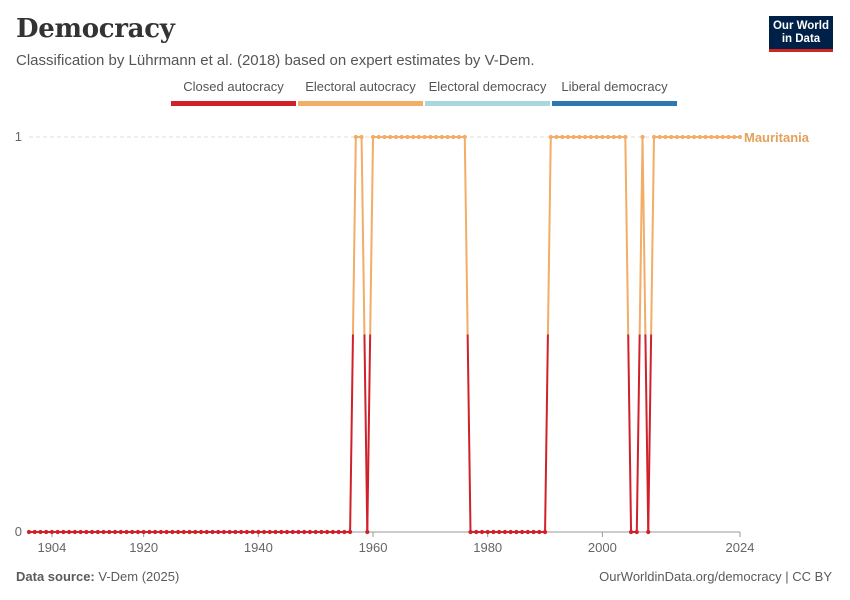 This screenshot has height=600, width=850. Describe the element at coordinates (139, 576) in the screenshot. I see `data-source-value: V-Dem (2025)` at that location.